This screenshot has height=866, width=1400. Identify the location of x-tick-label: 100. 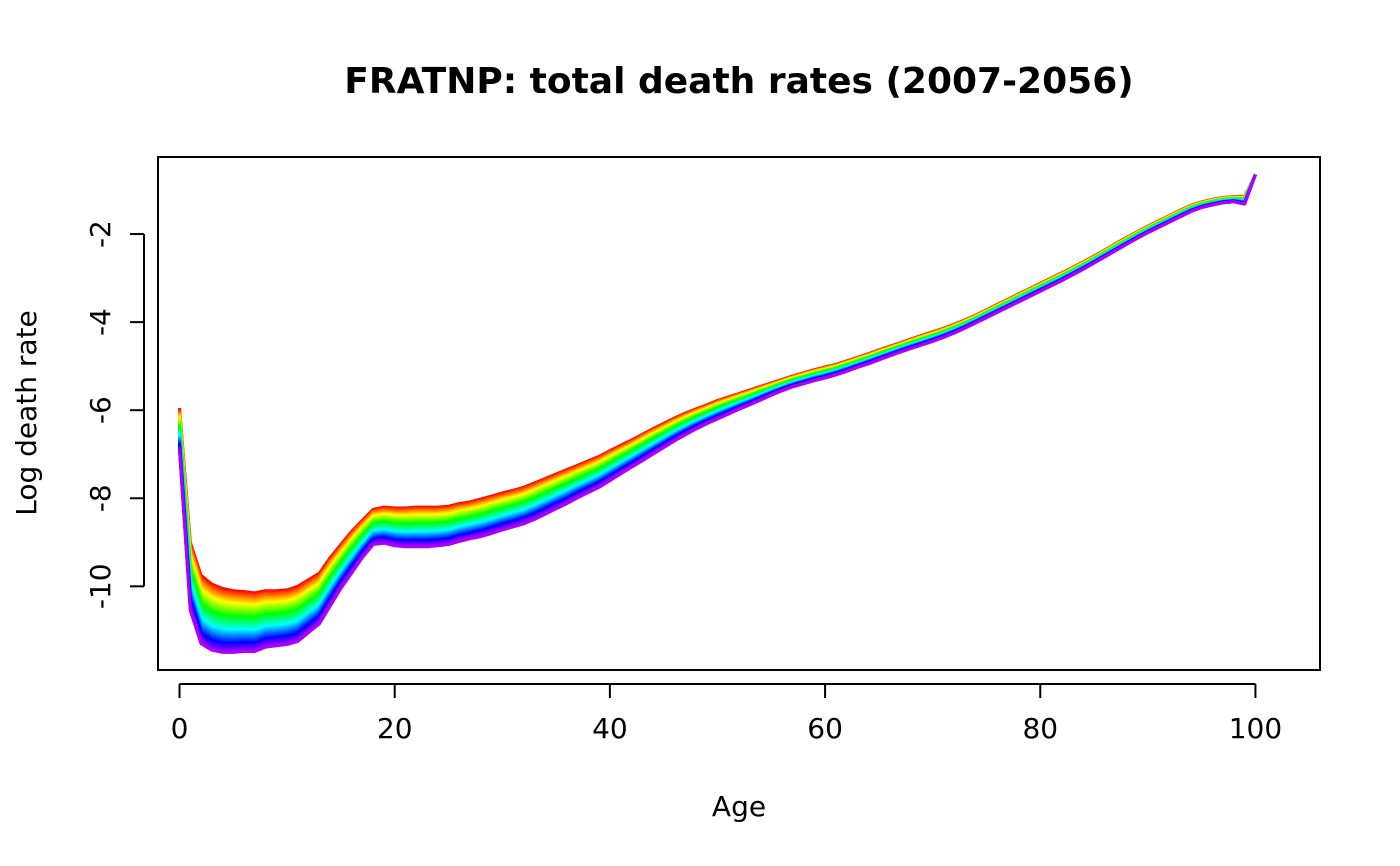
(1255, 728).